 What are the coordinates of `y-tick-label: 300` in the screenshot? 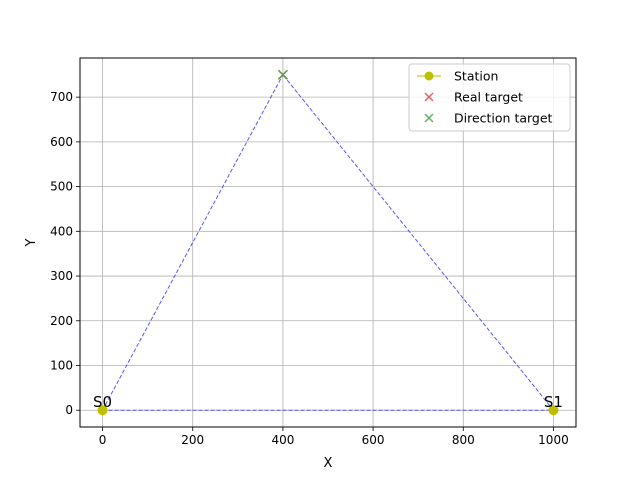 It's located at (61, 276).